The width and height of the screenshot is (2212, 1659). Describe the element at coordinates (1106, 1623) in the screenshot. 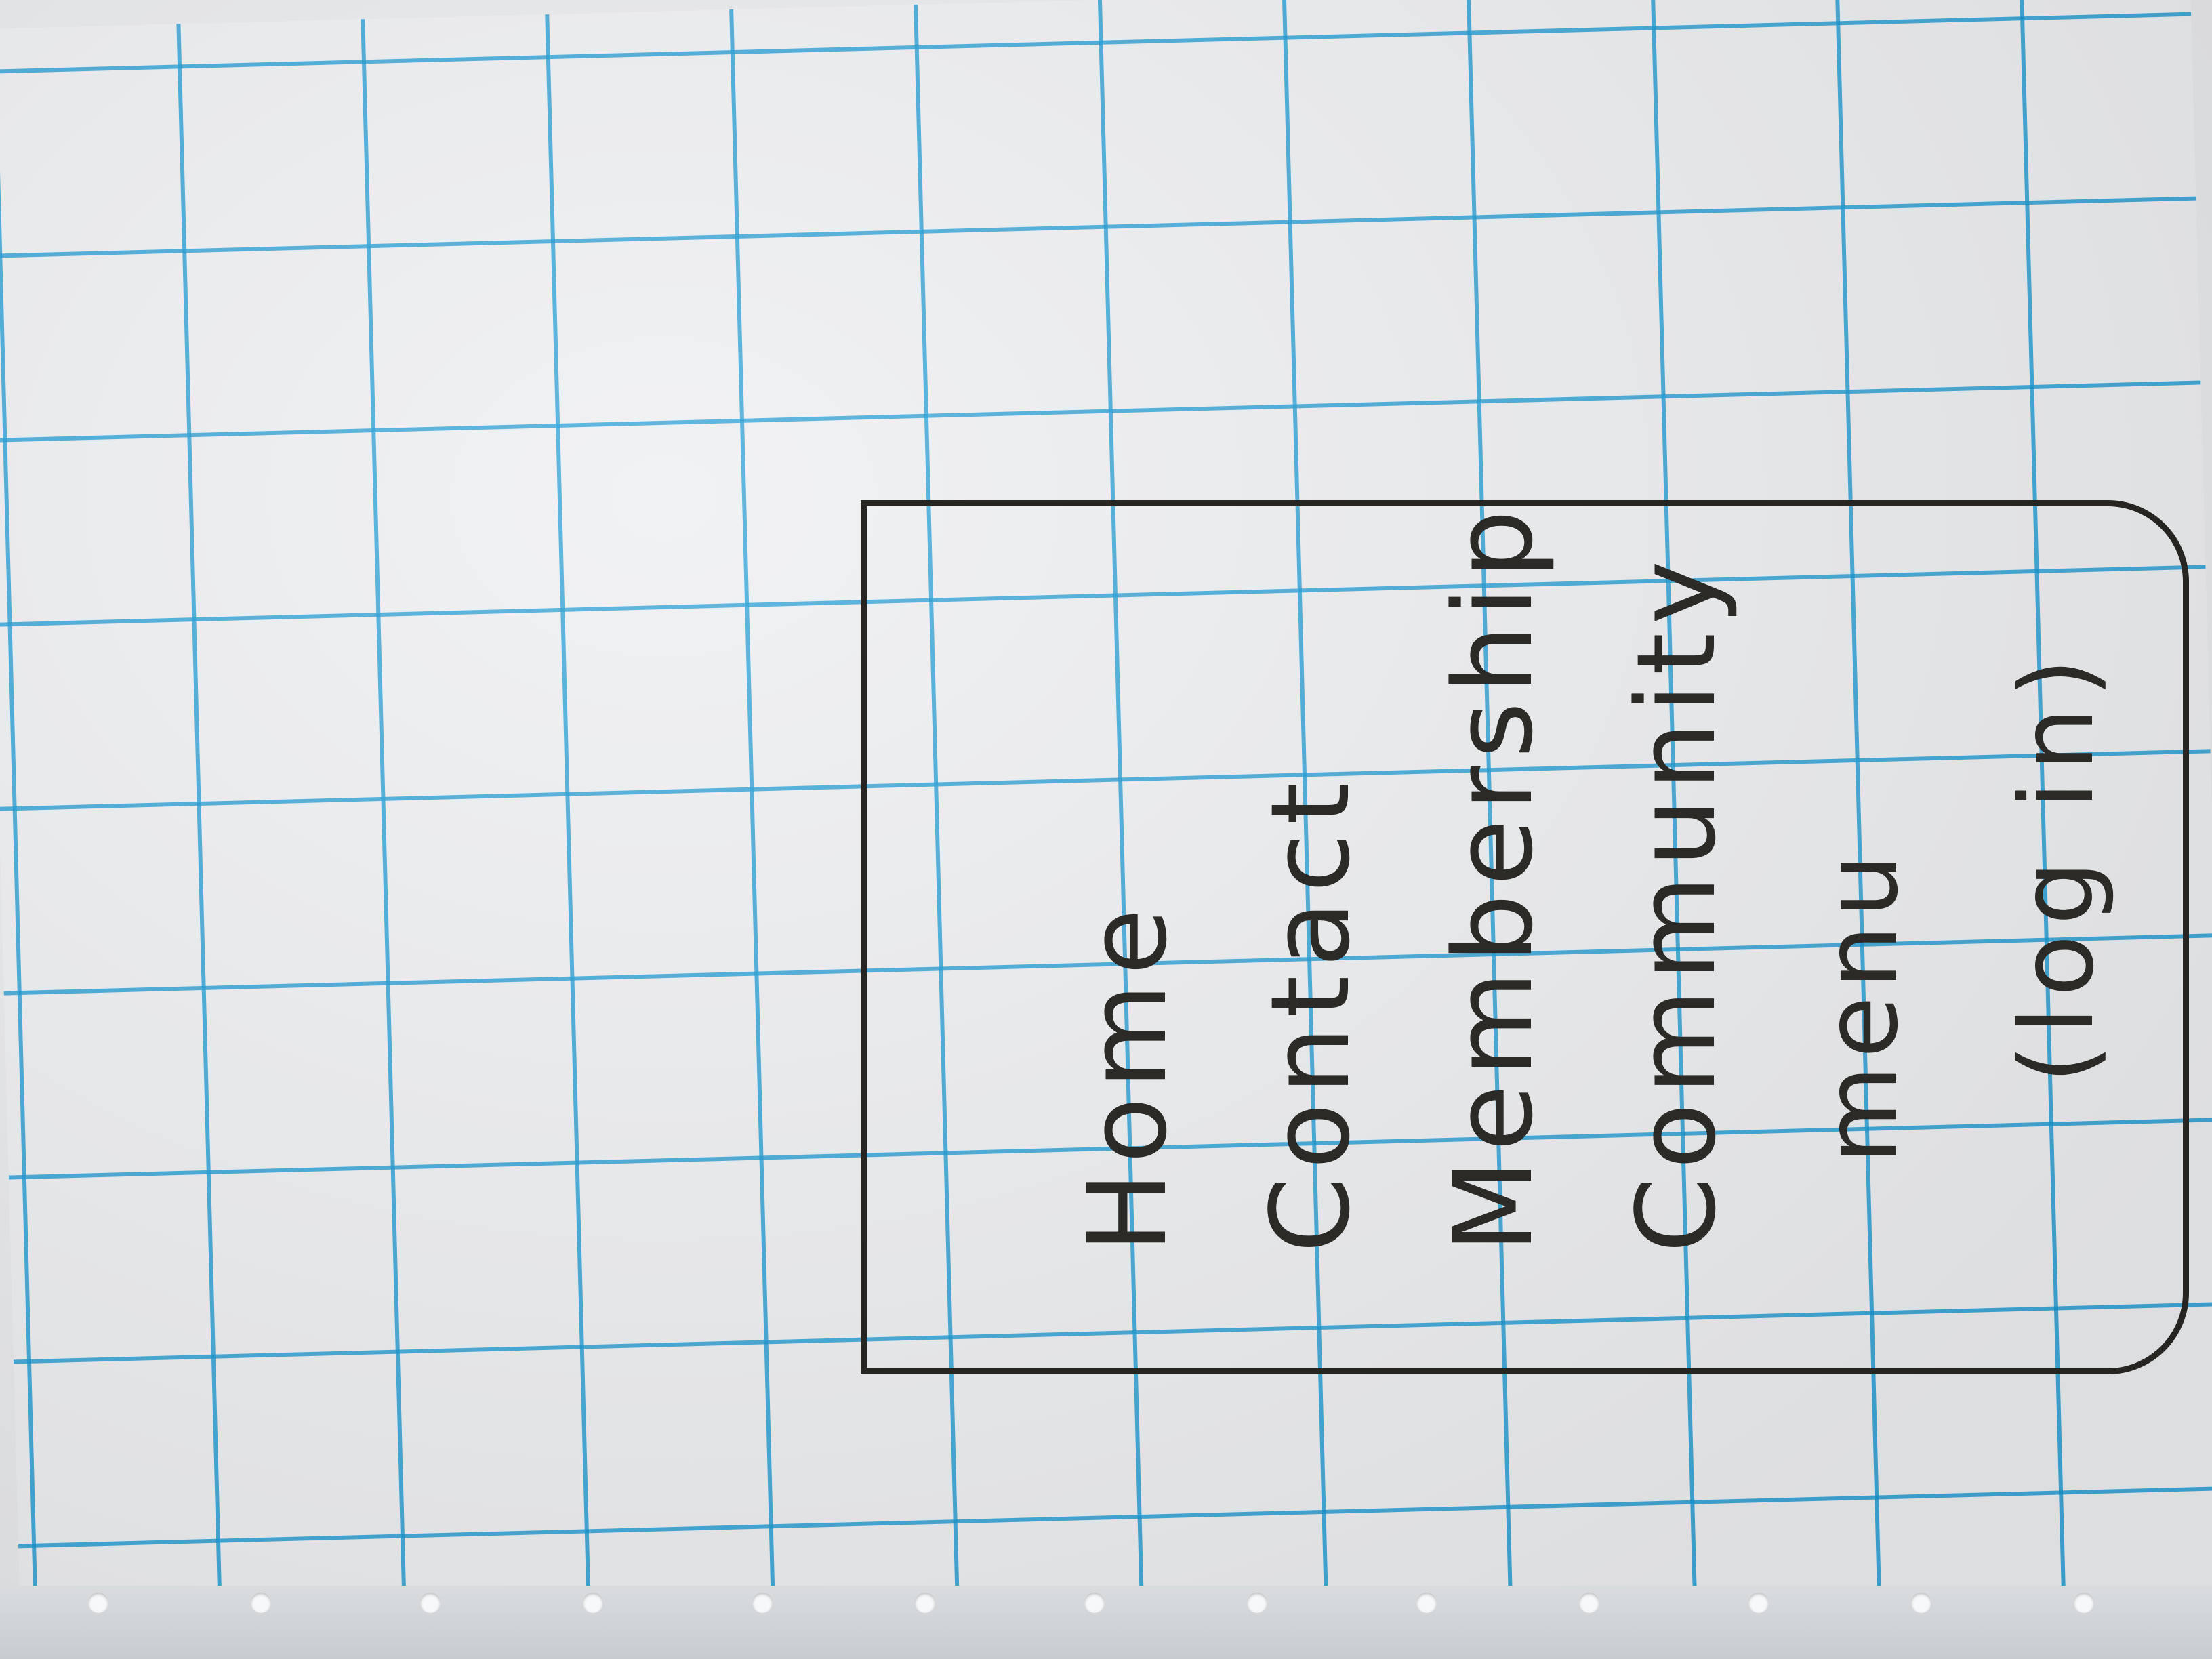

I see `notebook-spiral-edge` at that location.